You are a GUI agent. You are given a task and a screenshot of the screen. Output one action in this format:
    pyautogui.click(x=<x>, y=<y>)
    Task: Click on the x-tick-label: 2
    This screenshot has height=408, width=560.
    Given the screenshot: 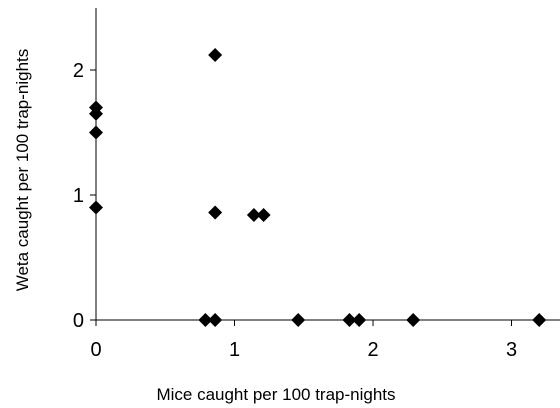 What is the action you would take?
    pyautogui.click(x=372, y=350)
    